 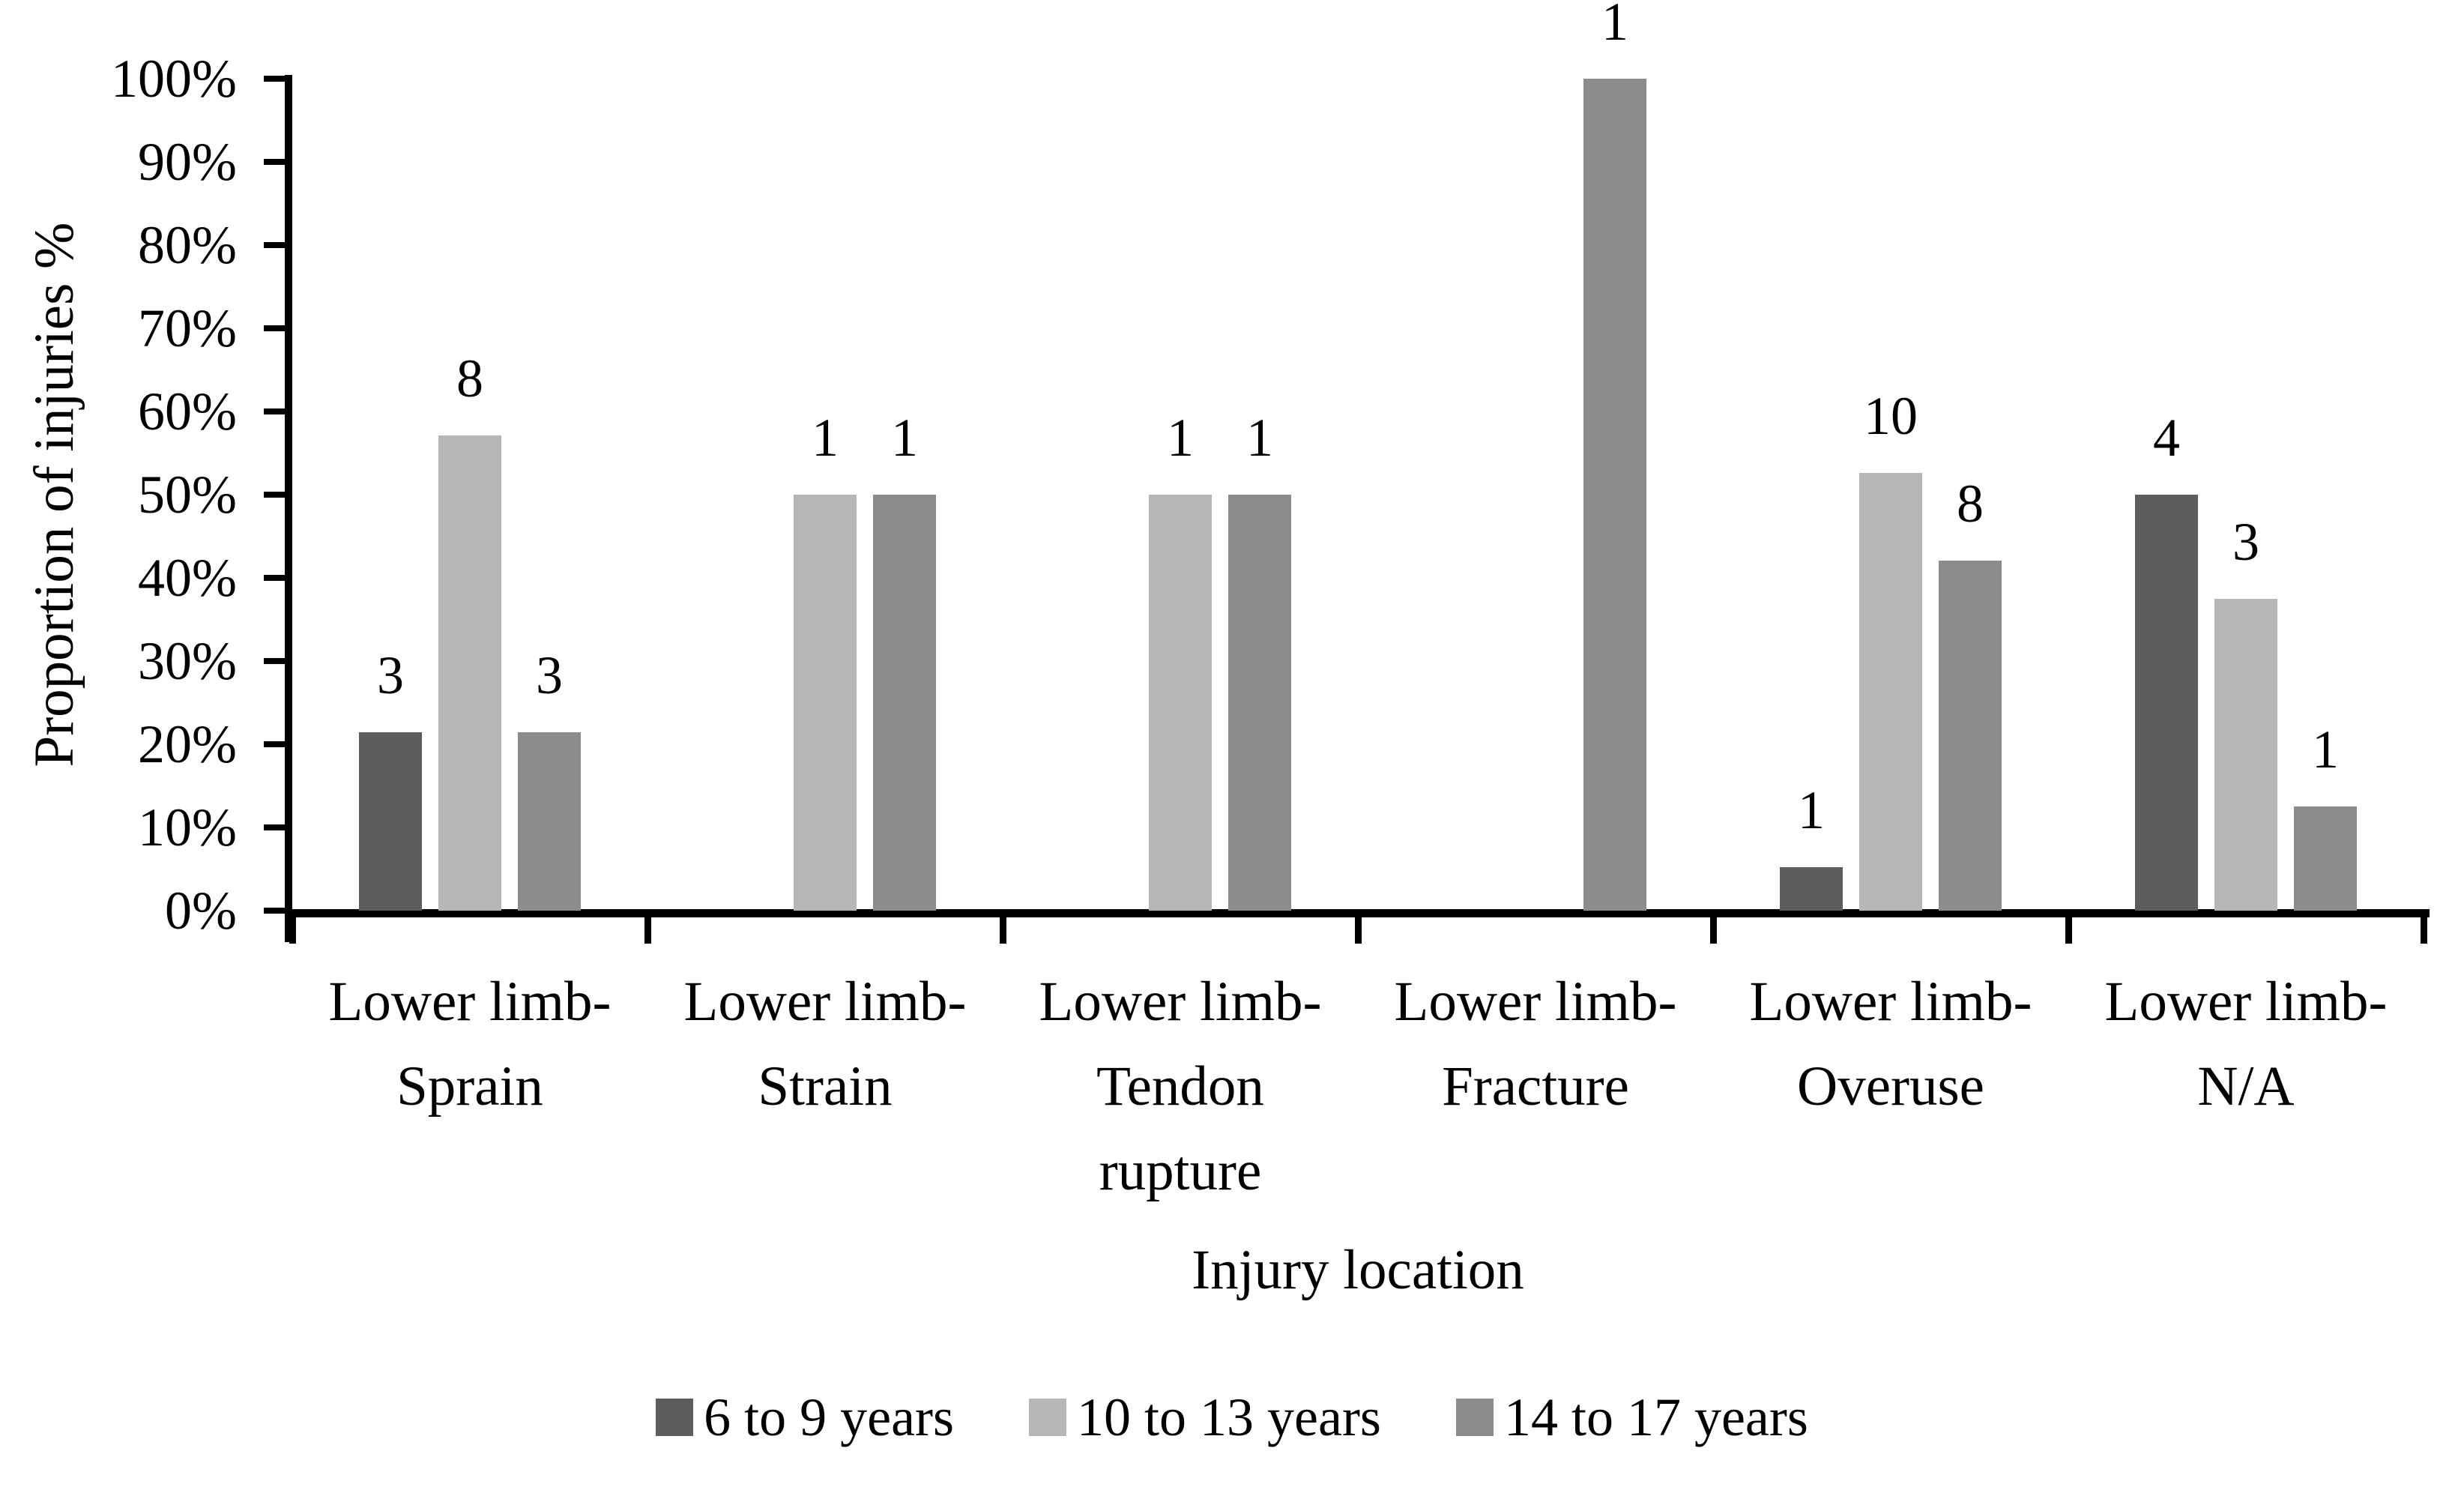 I want to click on category-label: Lower limb- Fracture, so click(x=1535, y=1044).